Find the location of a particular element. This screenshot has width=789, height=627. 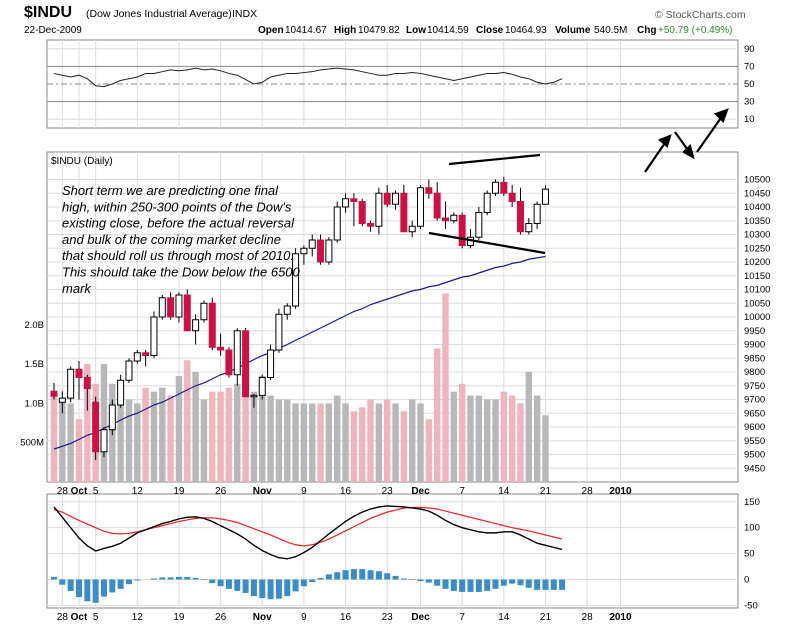

x-tick-label: 12 is located at coordinates (138, 491).